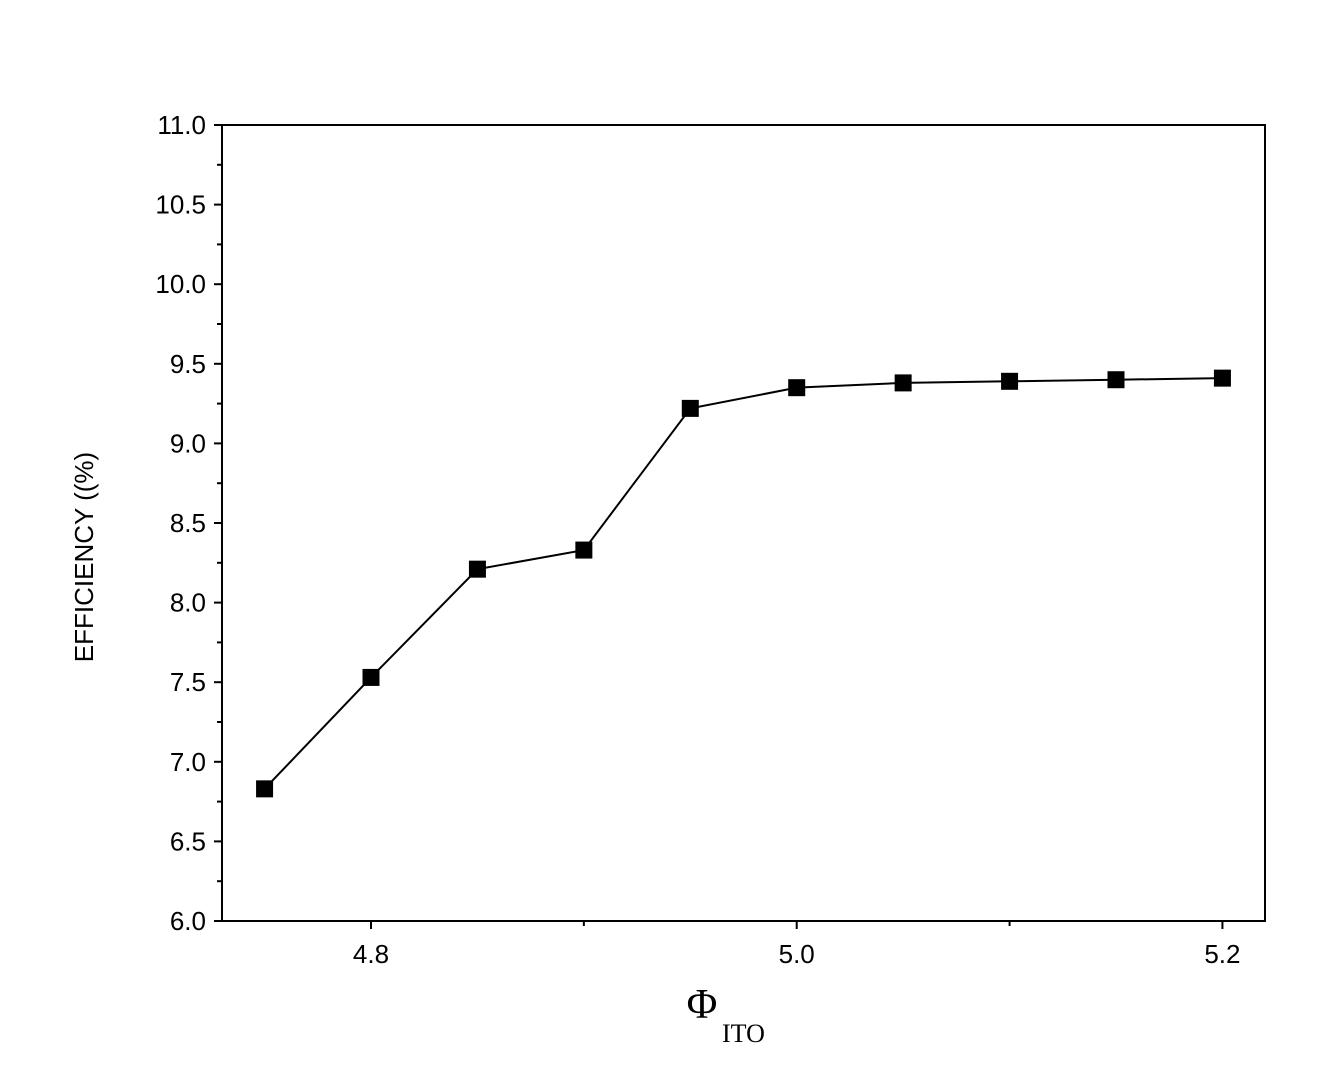  What do you see at coordinates (797, 954) in the screenshot?
I see `x-tick-label: 5.0` at bounding box center [797, 954].